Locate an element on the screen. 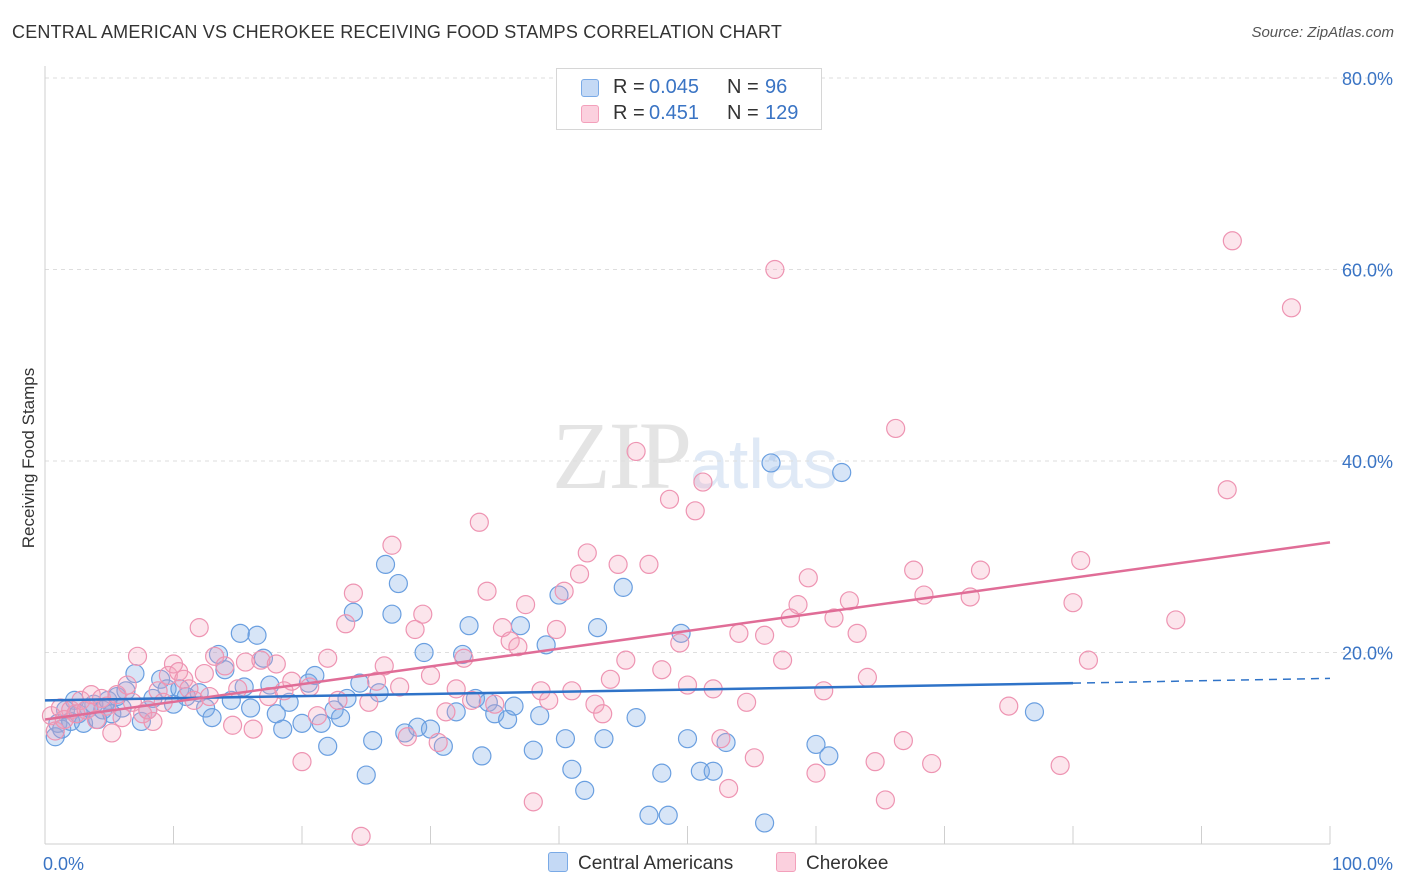  y-tick-label-3: 80.0% is located at coordinates (1367, 79).